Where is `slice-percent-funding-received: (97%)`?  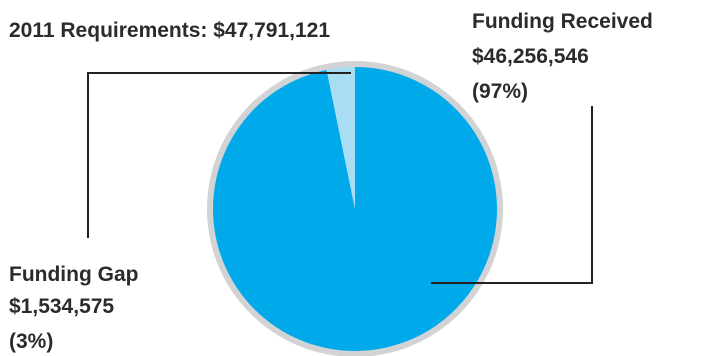
slice-percent-funding-received: (97%) is located at coordinates (500, 91).